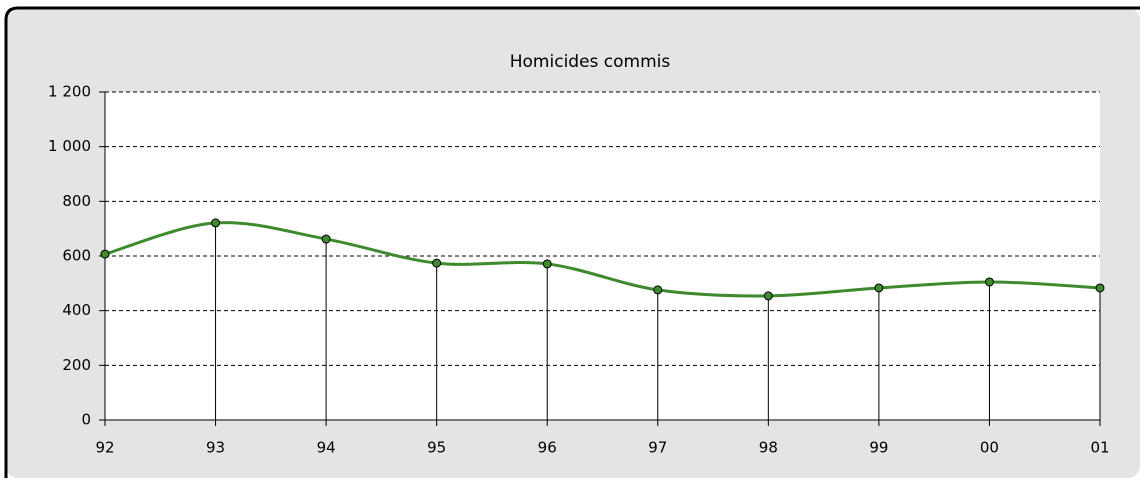 The width and height of the screenshot is (1144, 481). Describe the element at coordinates (326, 448) in the screenshot. I see `x-tick-label: 94` at that location.